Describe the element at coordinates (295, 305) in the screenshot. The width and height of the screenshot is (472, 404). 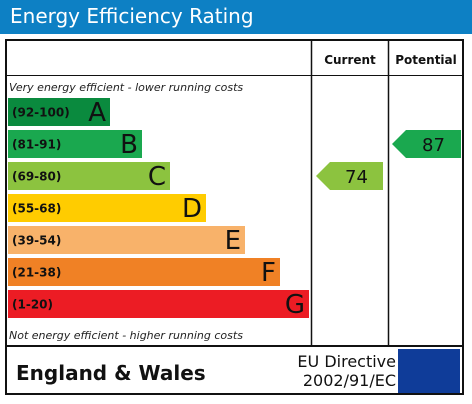
I see `band-letter-g: G` at that location.